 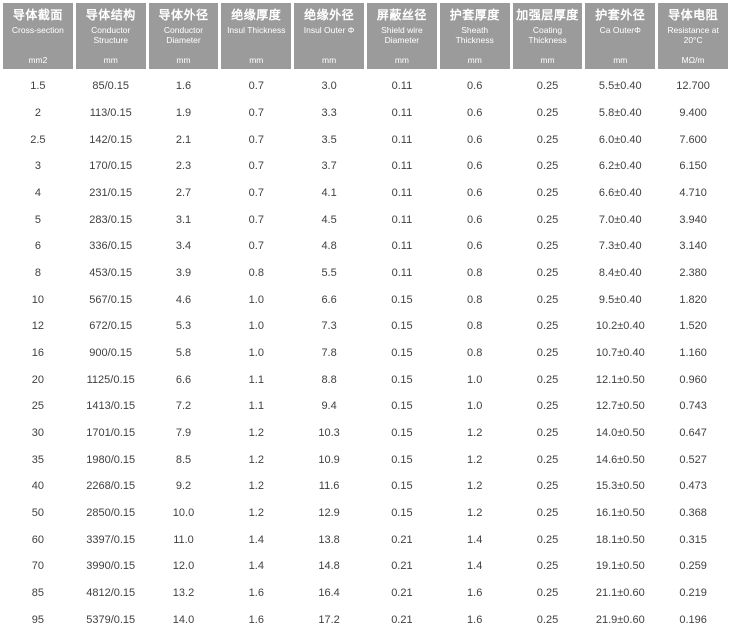 What do you see at coordinates (111, 166) in the screenshot?
I see `table-cell: 170/0.15` at bounding box center [111, 166].